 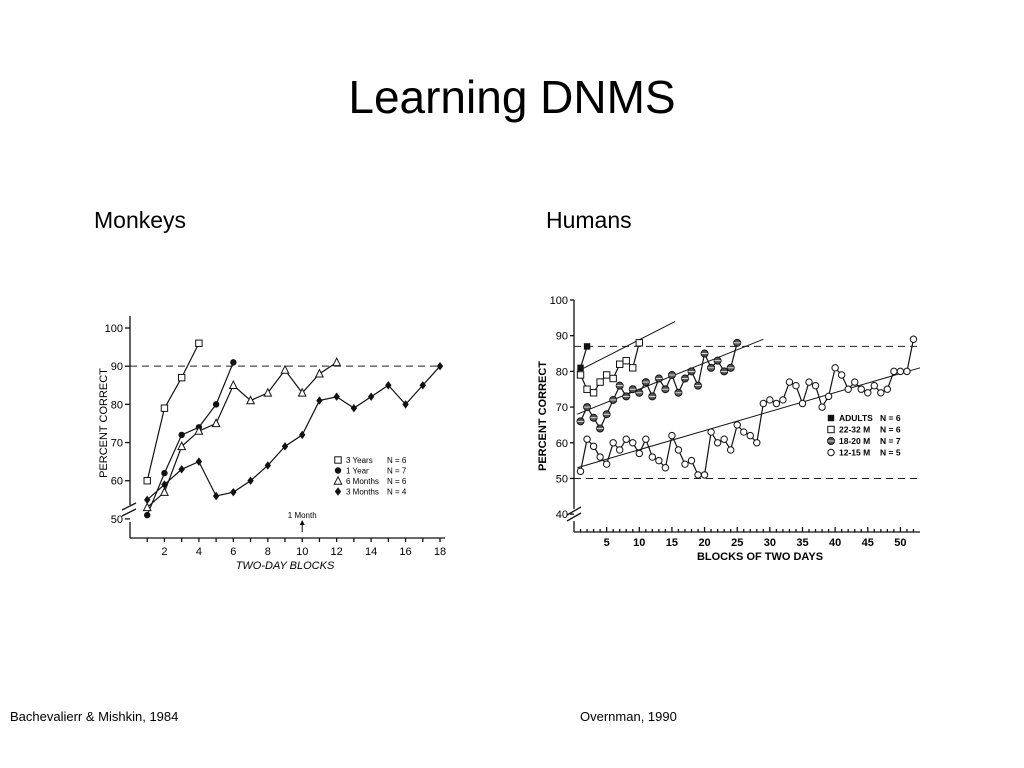 What do you see at coordinates (868, 543) in the screenshot?
I see `x-tick-label: 45` at bounding box center [868, 543].